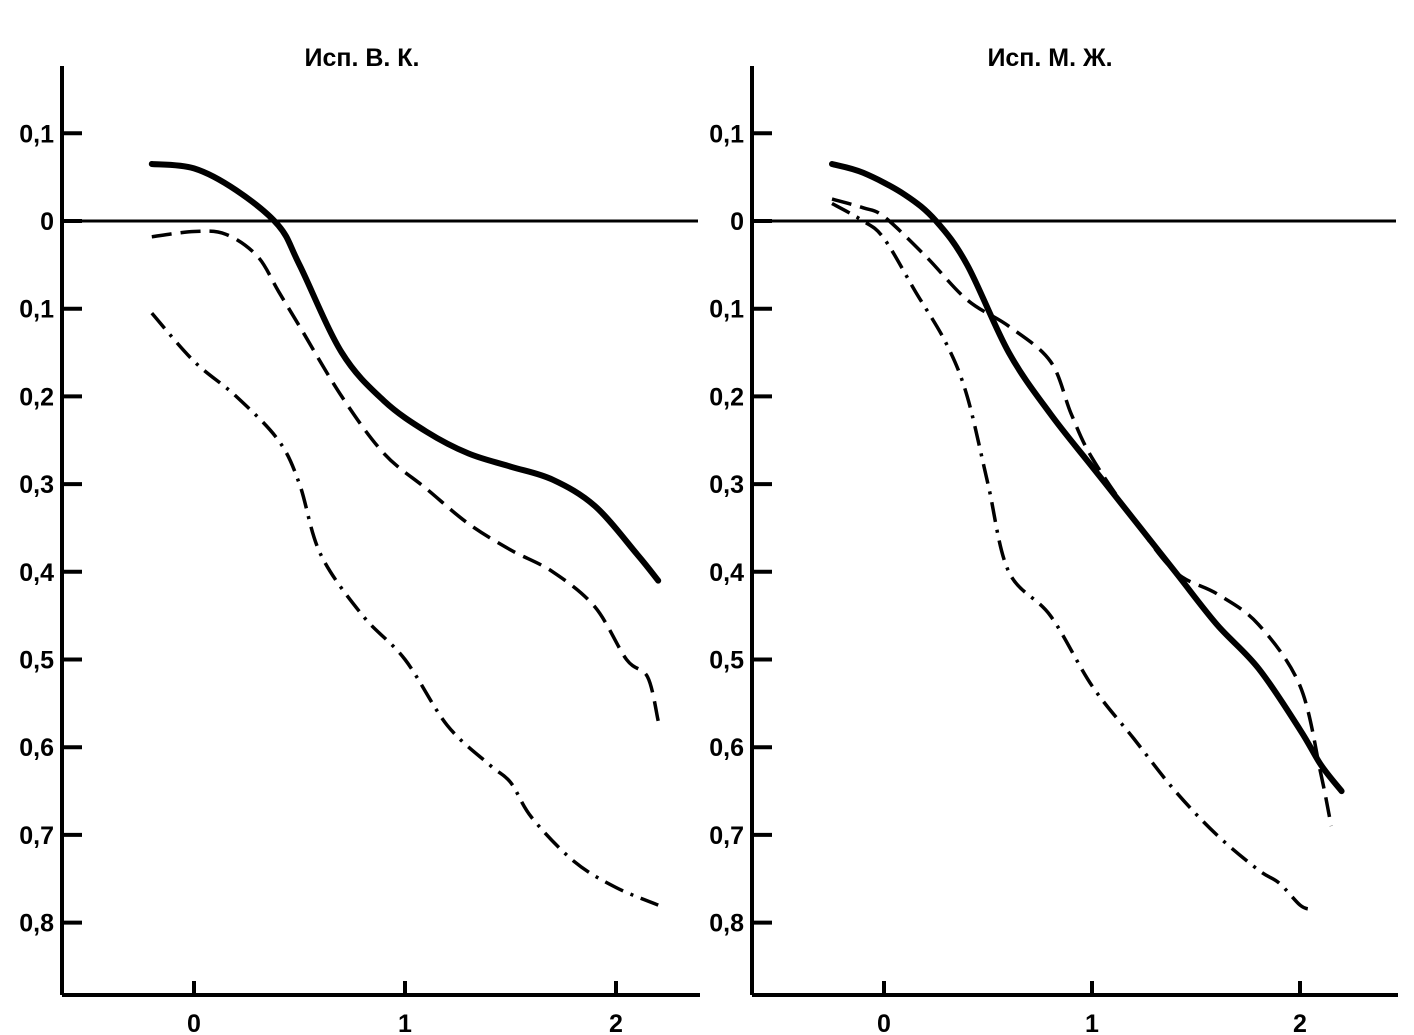 The image size is (1414, 1035). I want to click on chart-title: Исп. В. К., so click(361, 58).